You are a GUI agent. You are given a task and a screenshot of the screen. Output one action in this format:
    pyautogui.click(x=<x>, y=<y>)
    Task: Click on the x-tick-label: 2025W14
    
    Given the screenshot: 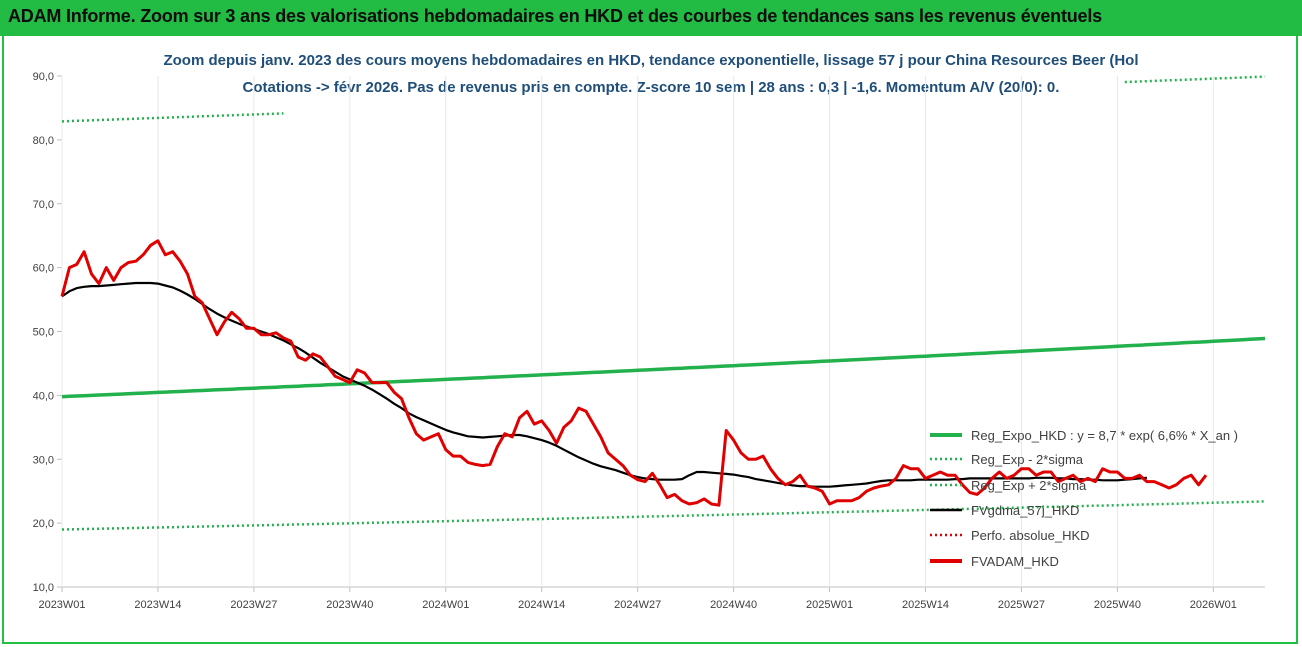 What is the action you would take?
    pyautogui.click(x=925, y=605)
    